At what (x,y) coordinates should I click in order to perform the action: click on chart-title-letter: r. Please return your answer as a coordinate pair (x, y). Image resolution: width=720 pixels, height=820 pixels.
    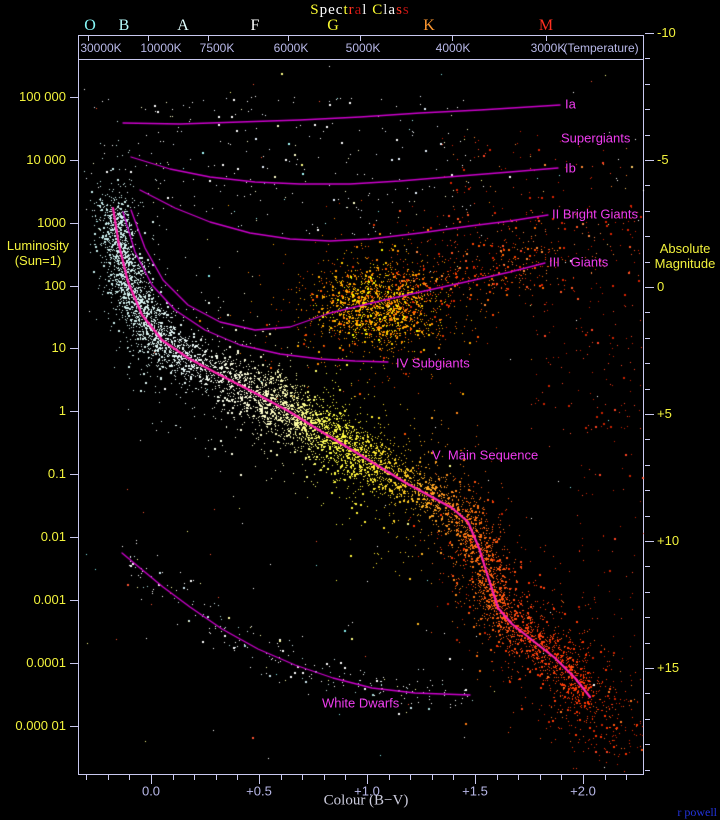
    Looking at the image, I should click on (351, 10).